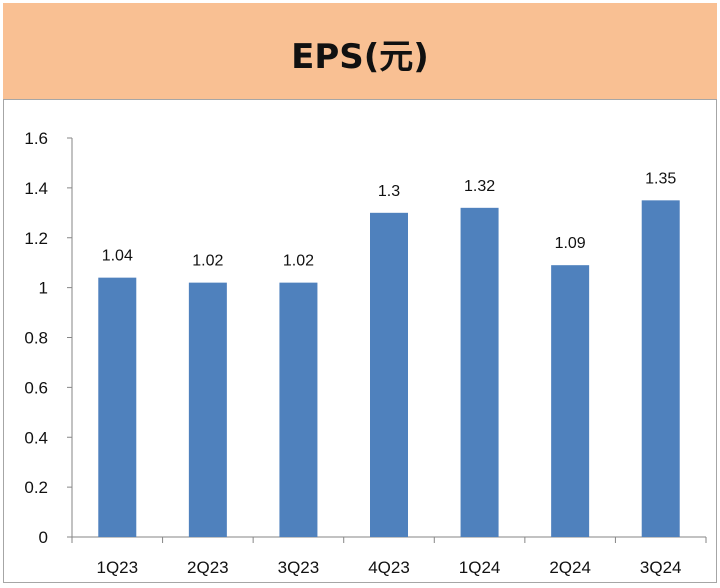 This screenshot has width=720, height=588. What do you see at coordinates (36, 238) in the screenshot?
I see `y-tick-label: 1.2` at bounding box center [36, 238].